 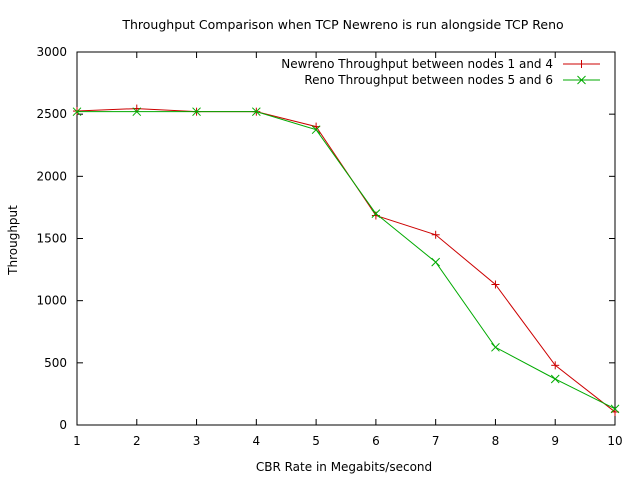 What do you see at coordinates (428, 80) in the screenshot?
I see `legend-label-2: Reno Throughput between nodes 5 and 6` at bounding box center [428, 80].